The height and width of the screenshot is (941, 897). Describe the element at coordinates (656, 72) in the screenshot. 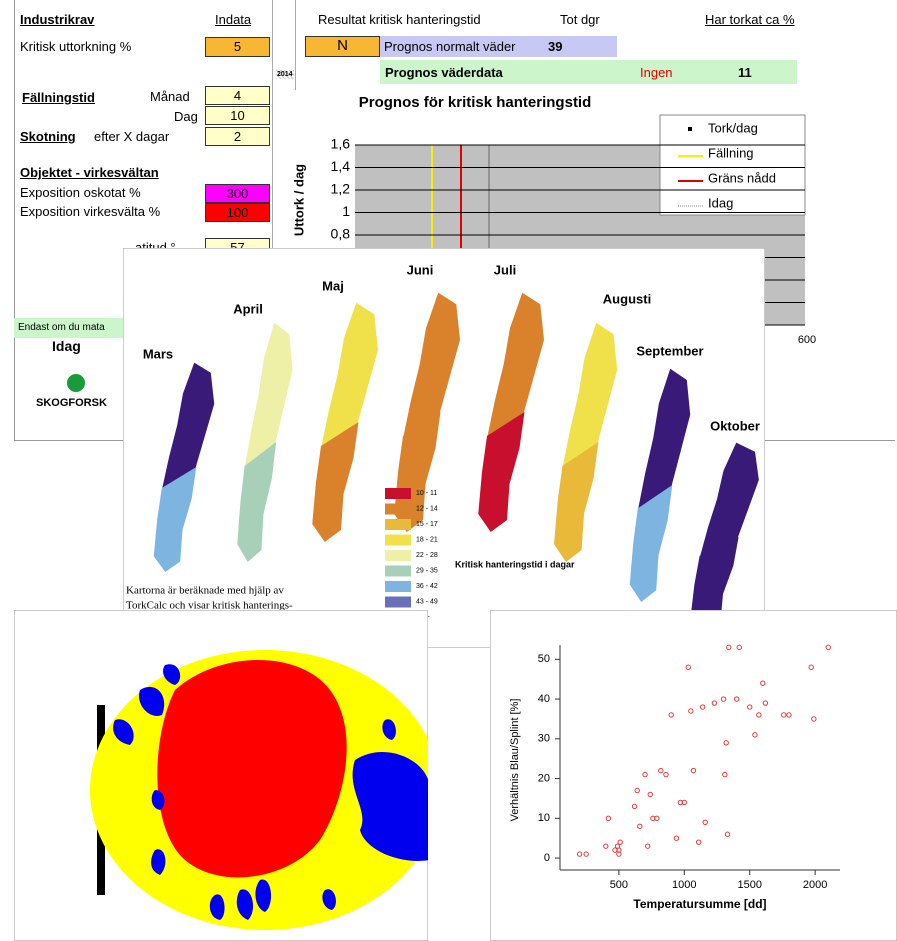

I see `value: Ingen` at that location.